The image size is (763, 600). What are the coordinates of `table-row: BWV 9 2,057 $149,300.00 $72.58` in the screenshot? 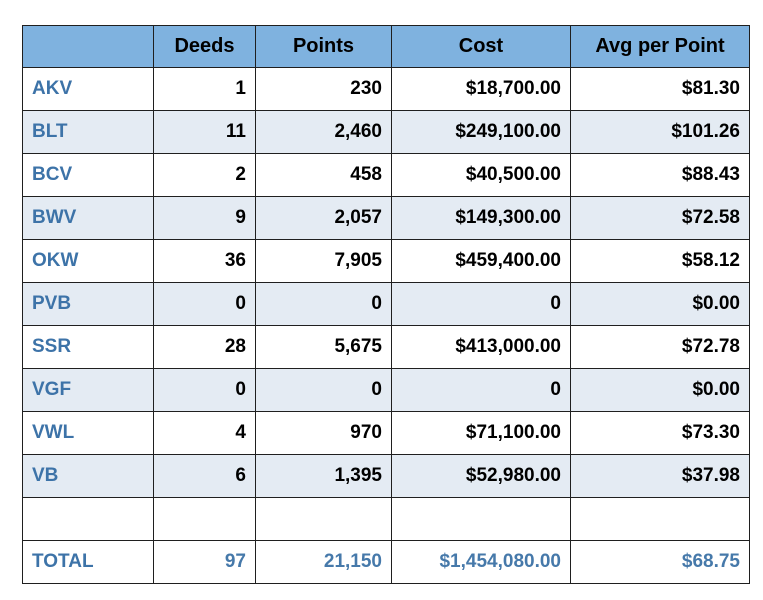 It's located at (386, 218).